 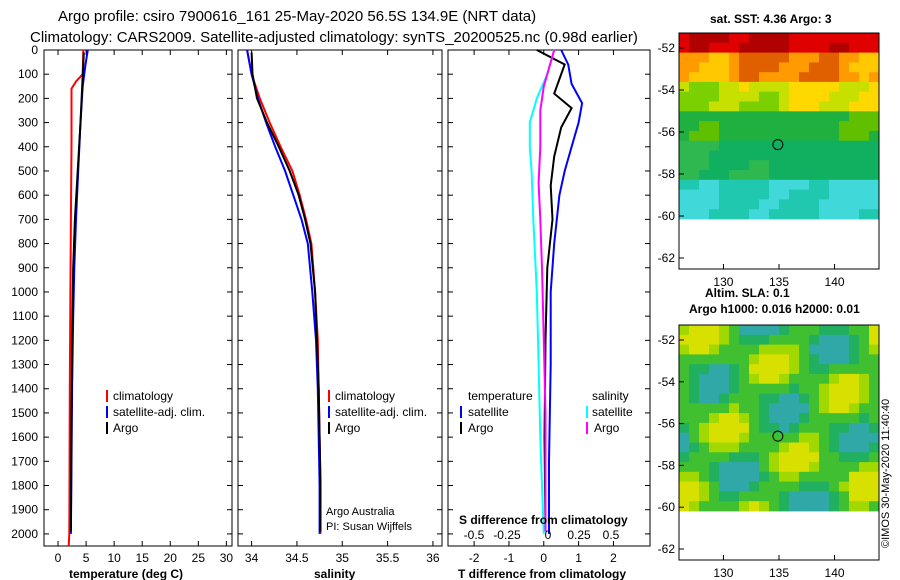 What do you see at coordinates (769, 452) in the screenshot?
I see `sla-map: 130 135 140 -52 -54 -56 -58 -60 -62` at bounding box center [769, 452].